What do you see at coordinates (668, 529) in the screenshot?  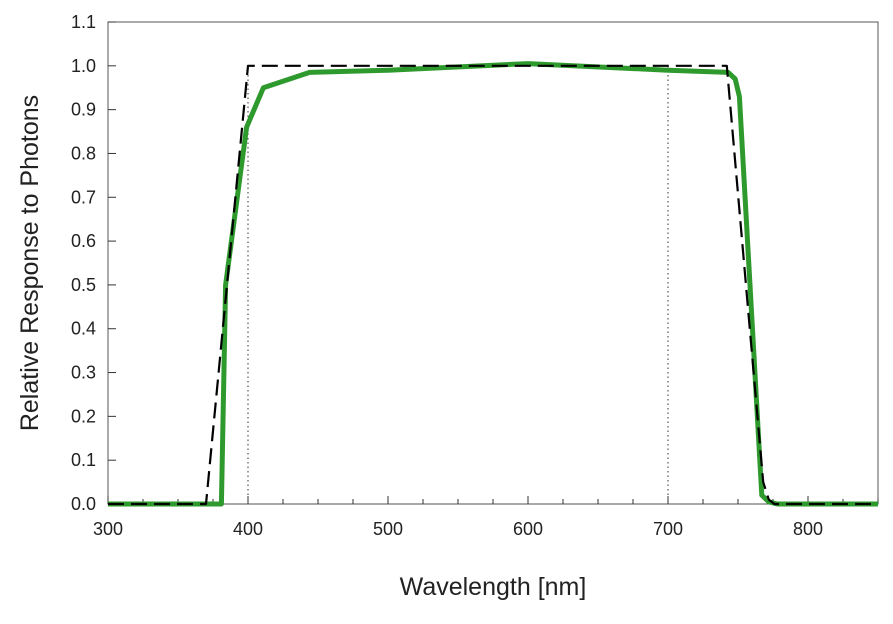 I see `x-tick-label: 700` at bounding box center [668, 529].